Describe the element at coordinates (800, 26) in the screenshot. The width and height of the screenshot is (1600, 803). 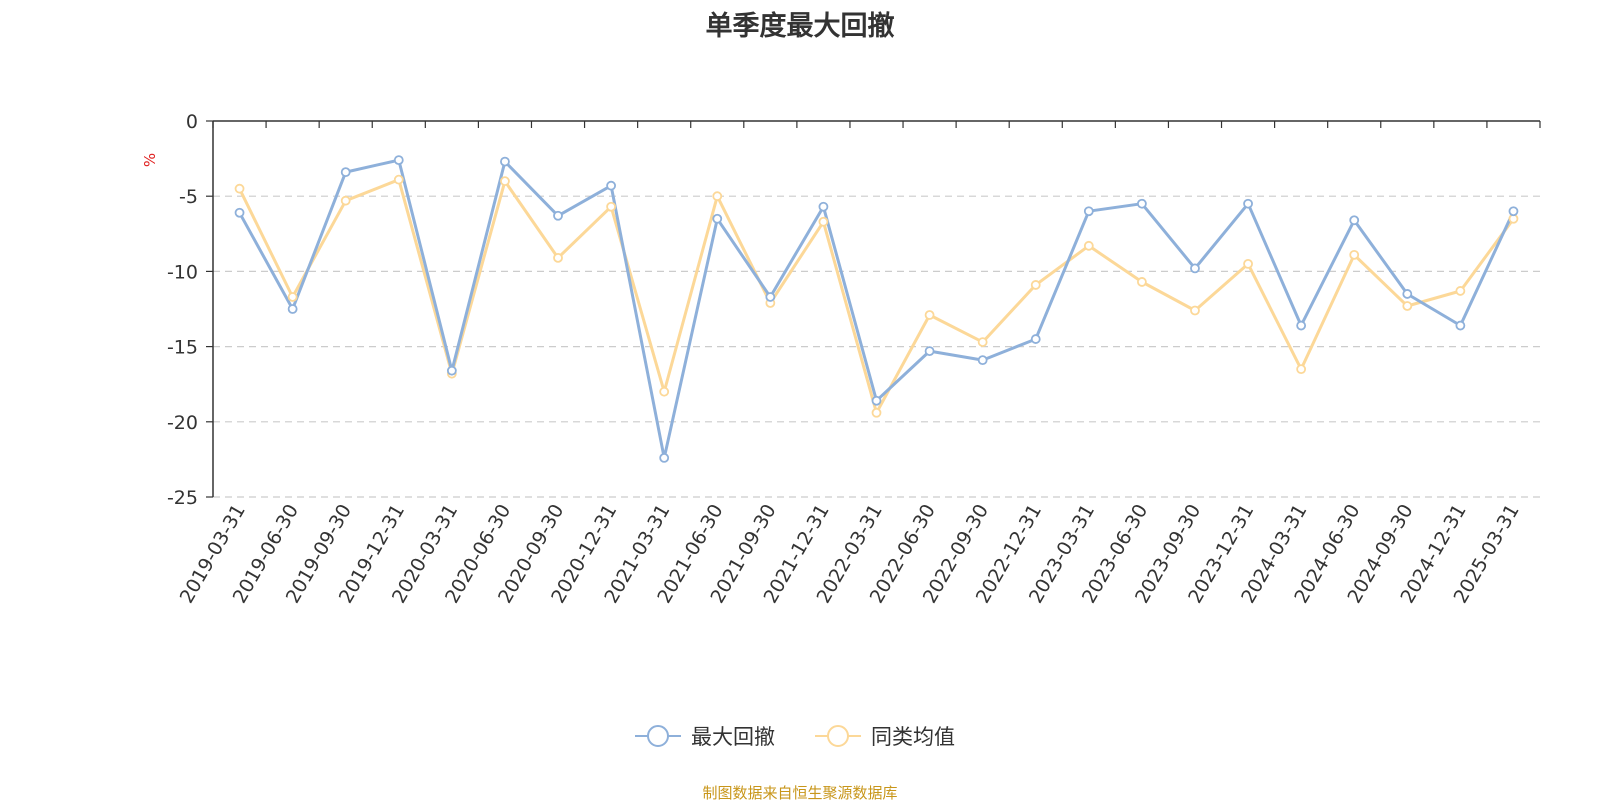
I see `chart-title: 单季度最大回撤` at that location.